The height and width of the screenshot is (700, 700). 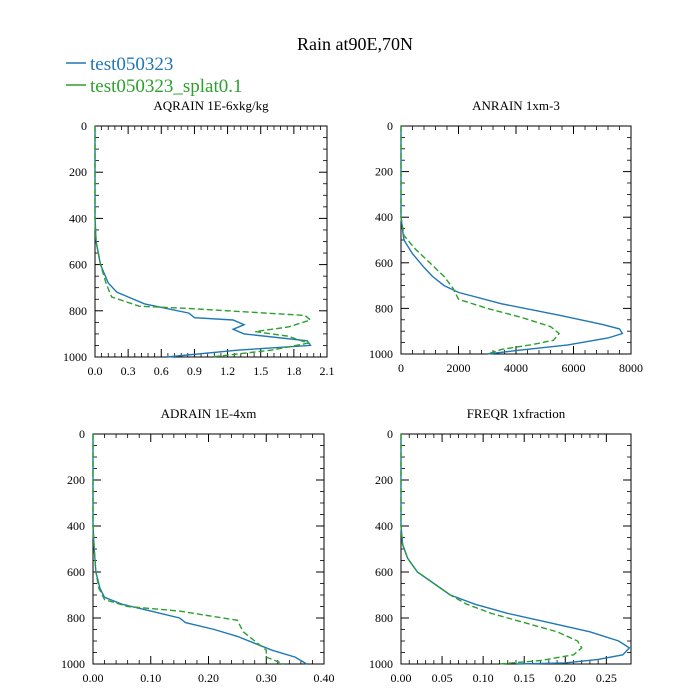 I want to click on x-tick-label: 0.6, so click(x=161, y=371).